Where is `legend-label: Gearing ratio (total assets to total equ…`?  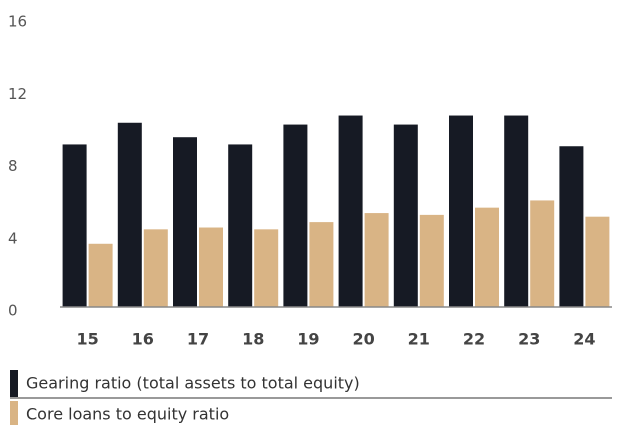 legend-label: Gearing ratio (total assets to total equ… is located at coordinates (193, 383).